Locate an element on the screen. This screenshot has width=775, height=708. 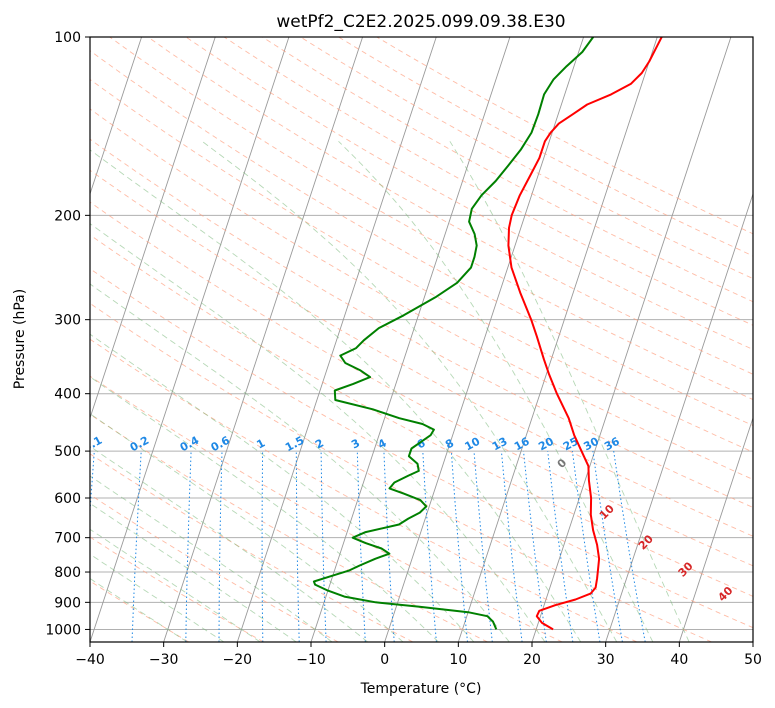
mixing-ratio-label: 30 is located at coordinates (591, 444).